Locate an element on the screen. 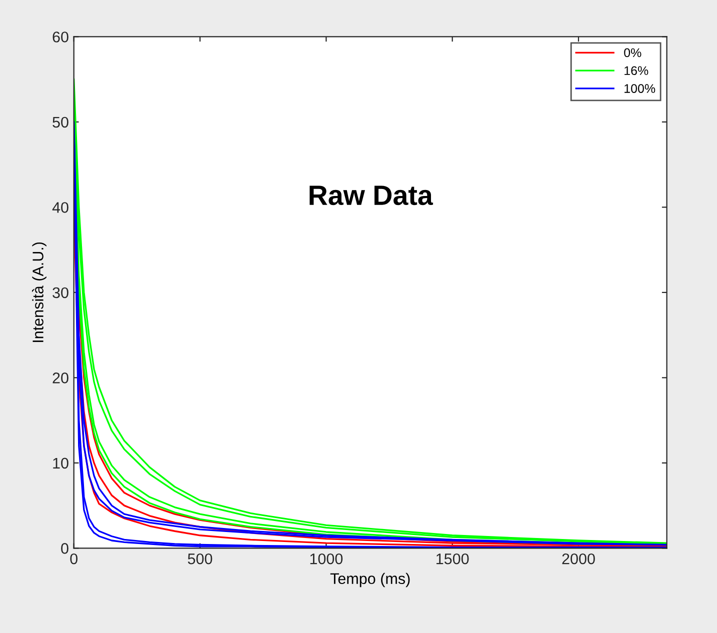 Image resolution: width=717 pixels, height=633 pixels. x-tick-label: 500 is located at coordinates (200, 558).